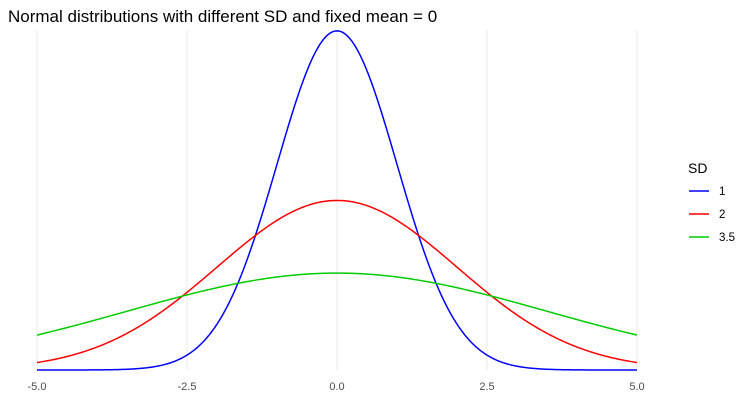 This screenshot has width=750, height=400. I want to click on legend-label-2: 3.5, so click(727, 238).